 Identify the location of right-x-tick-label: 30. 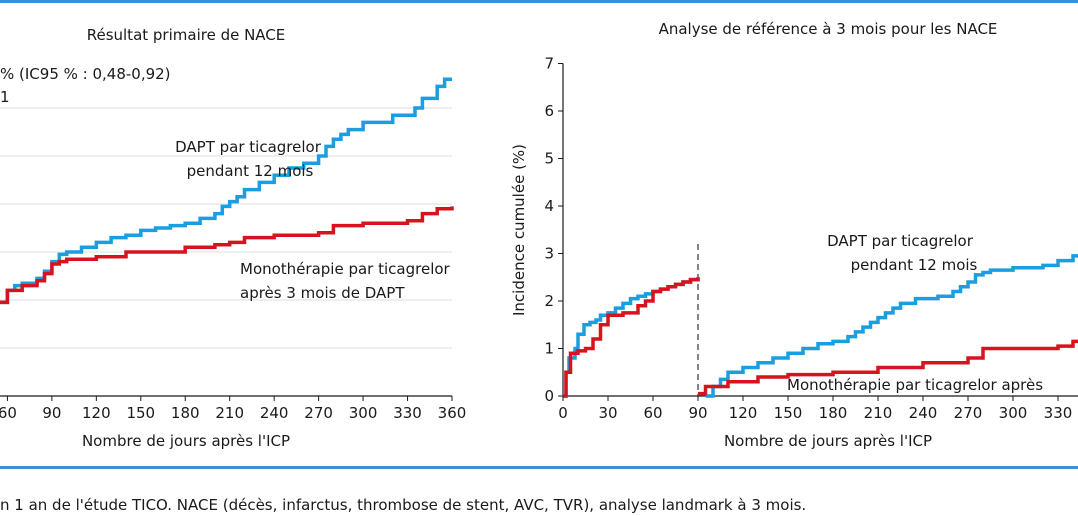
(607, 413).